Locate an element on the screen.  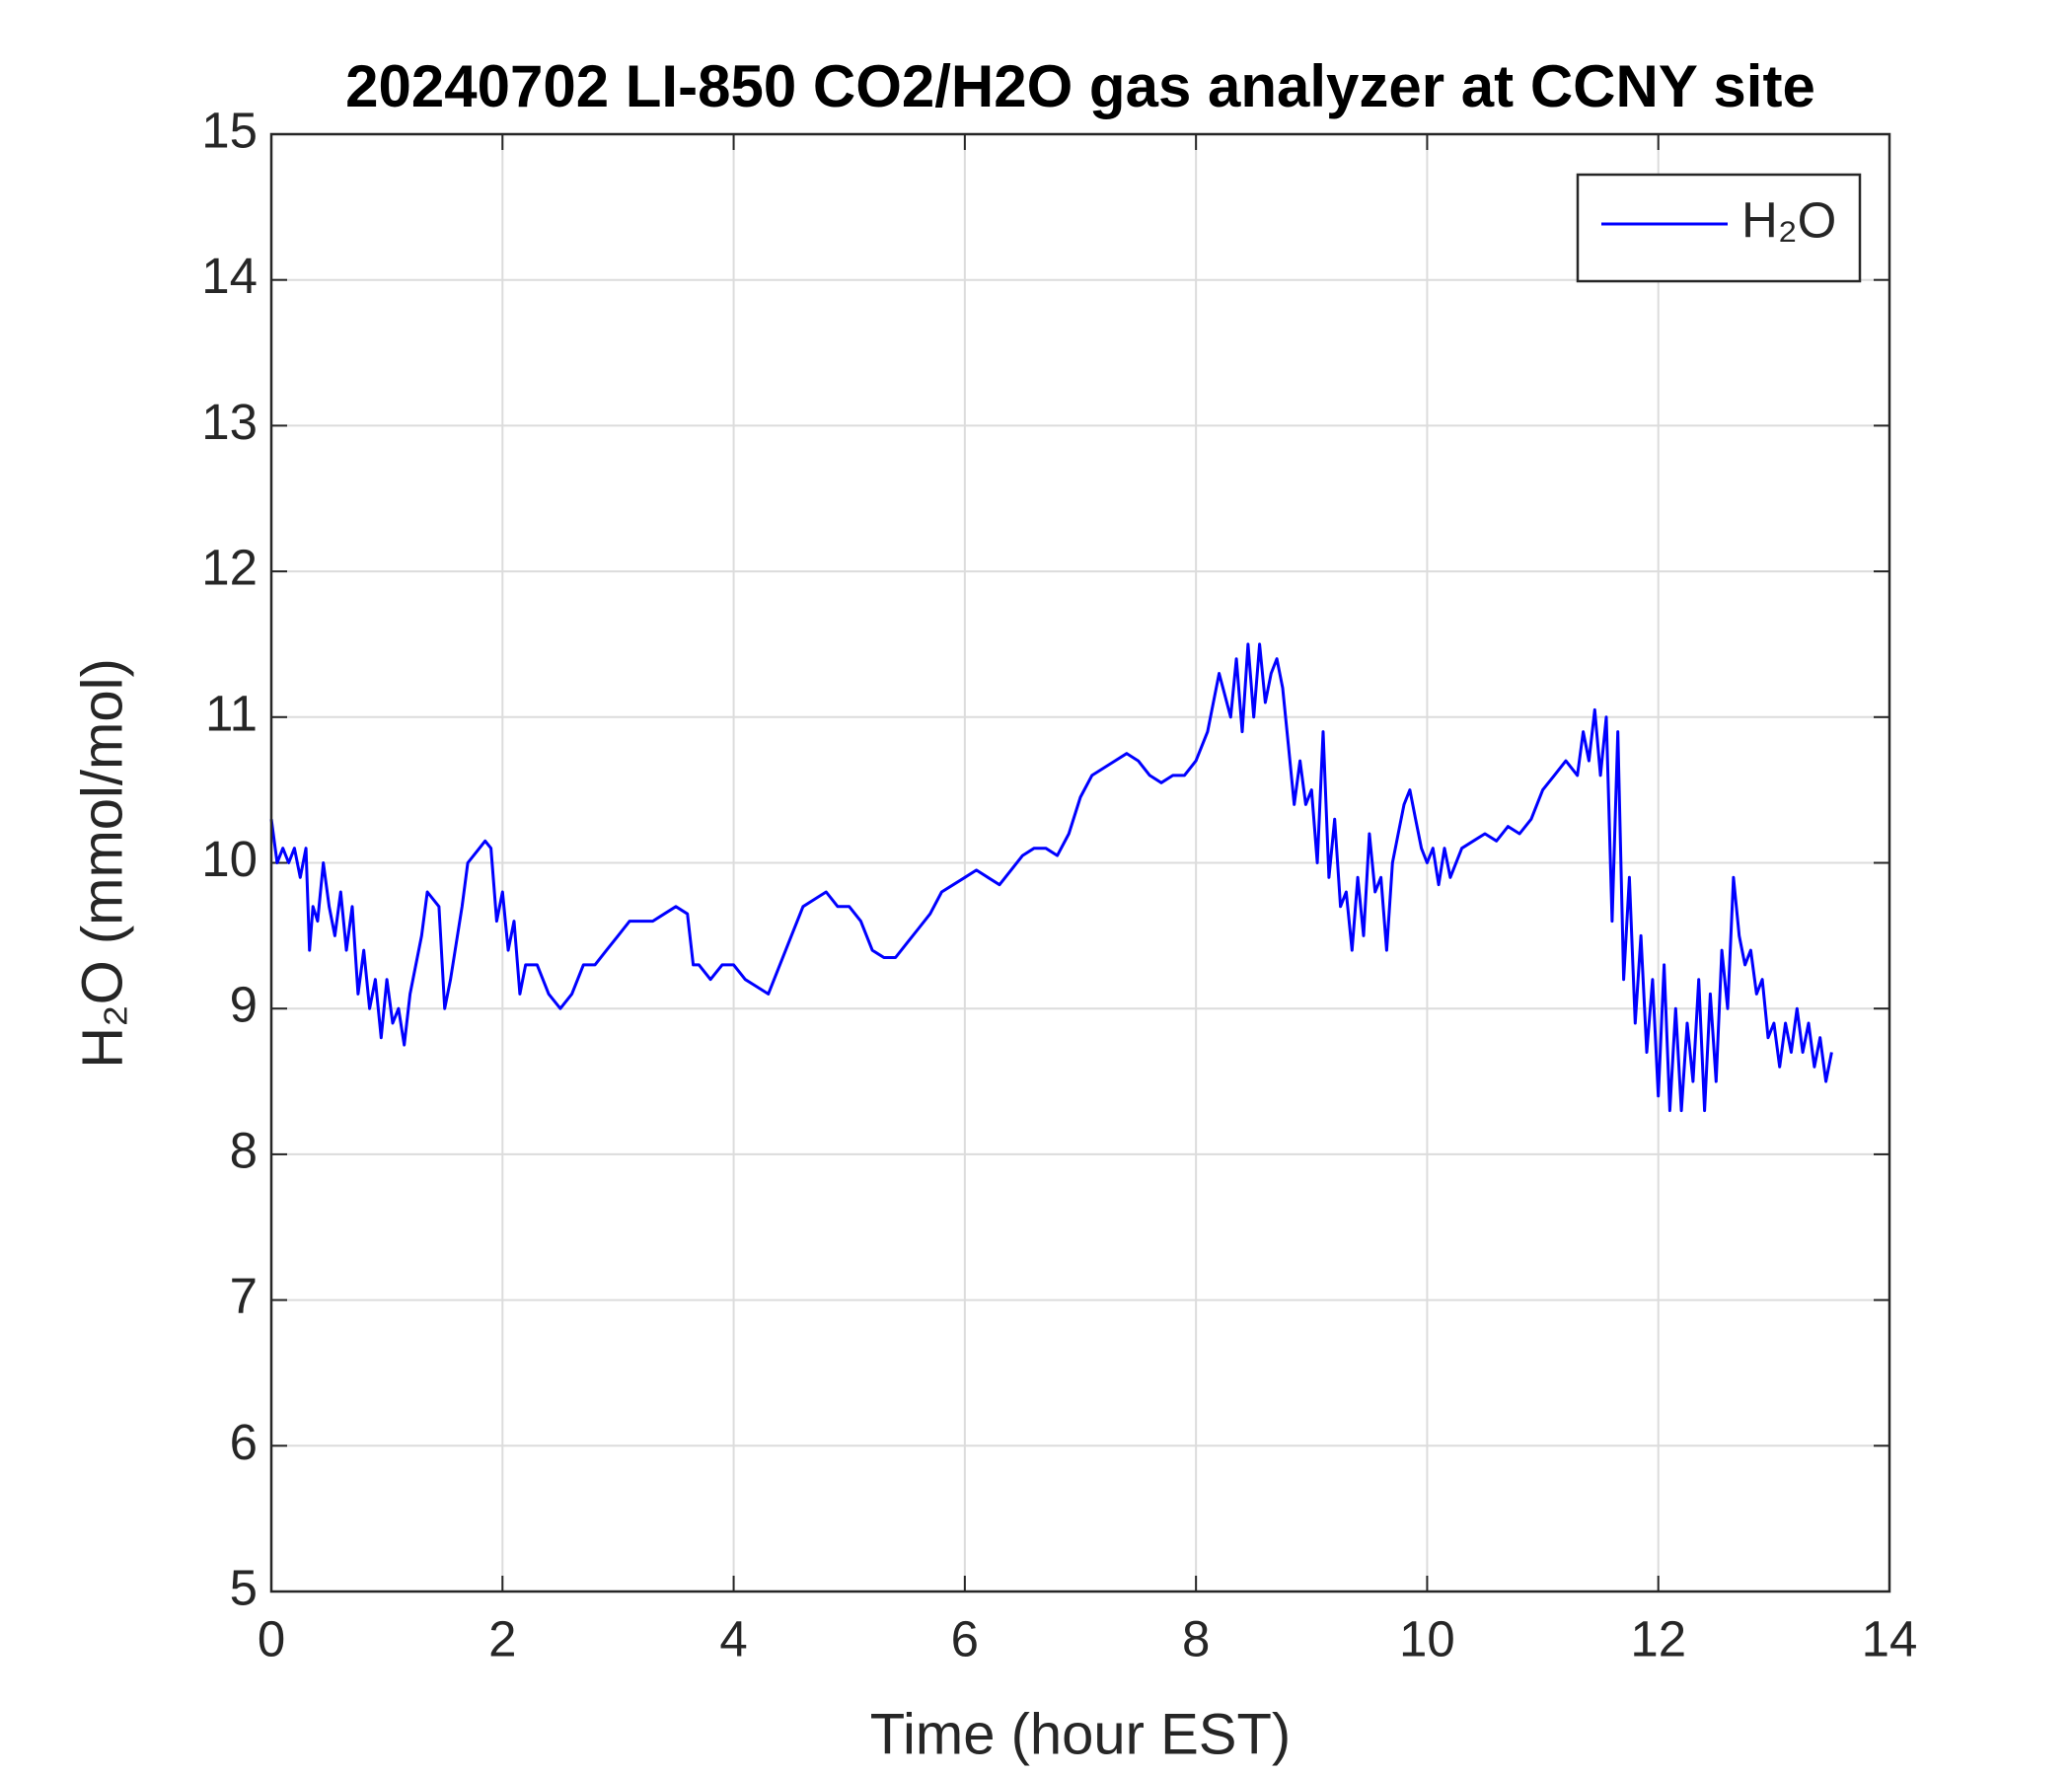
y-tick-label: 7 is located at coordinates (244, 1296).